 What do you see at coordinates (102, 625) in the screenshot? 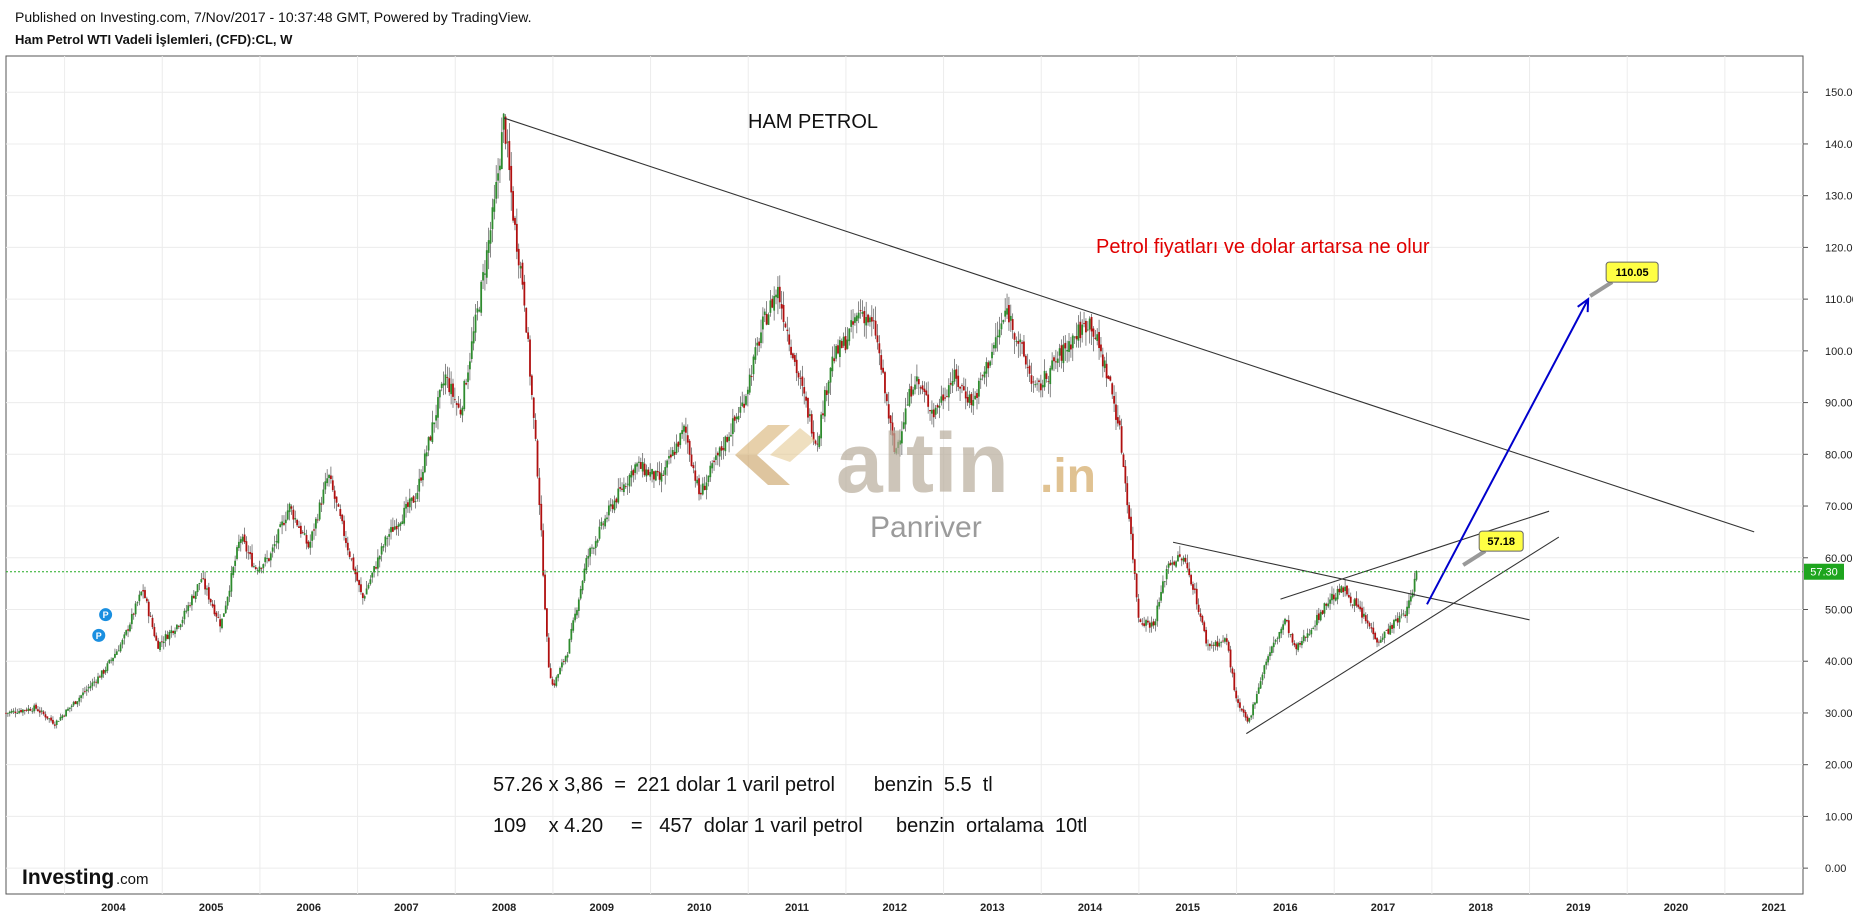
I see `event-markers: PP` at bounding box center [102, 625].